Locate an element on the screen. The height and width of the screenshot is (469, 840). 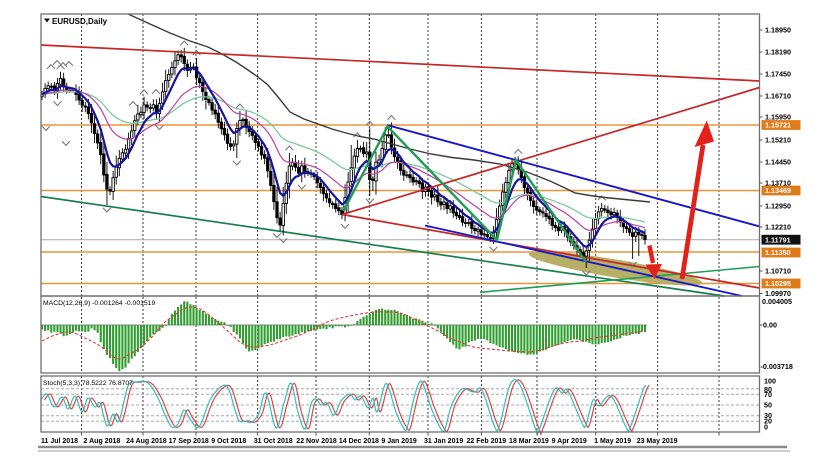
svg-text: 31 Oct 2018 is located at coordinates (273, 441).